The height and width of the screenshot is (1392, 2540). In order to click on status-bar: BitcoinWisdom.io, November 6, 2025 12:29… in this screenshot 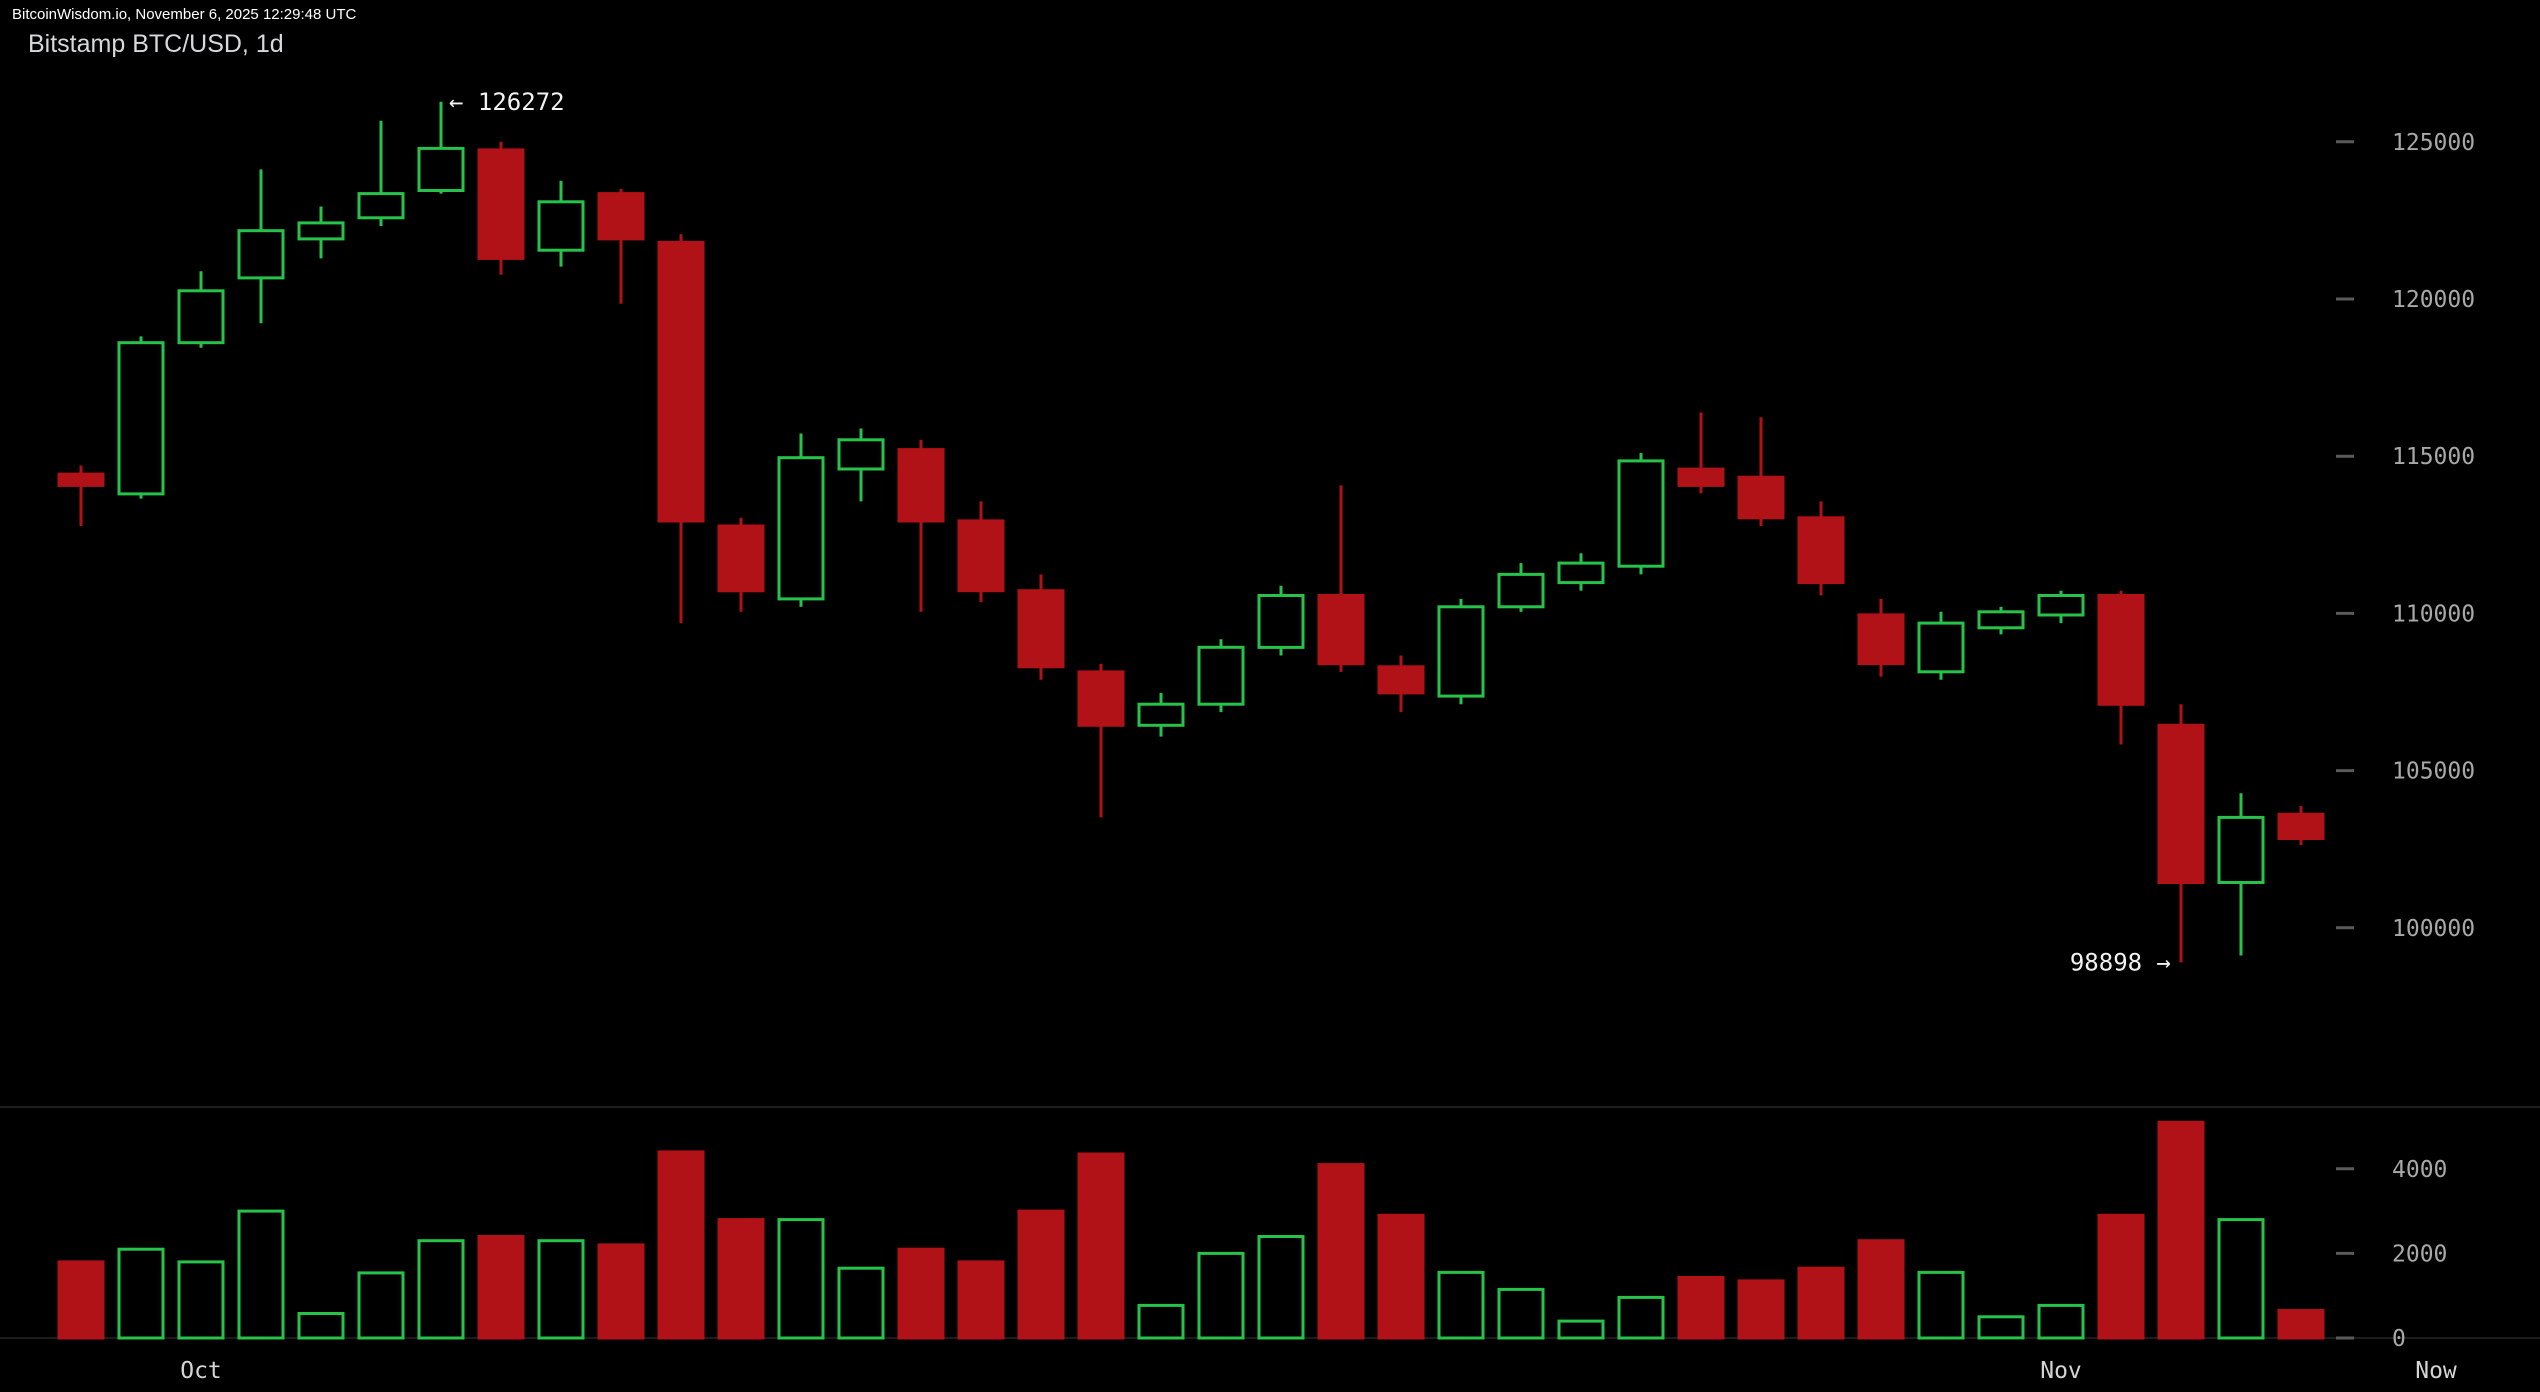, I will do `click(184, 14)`.